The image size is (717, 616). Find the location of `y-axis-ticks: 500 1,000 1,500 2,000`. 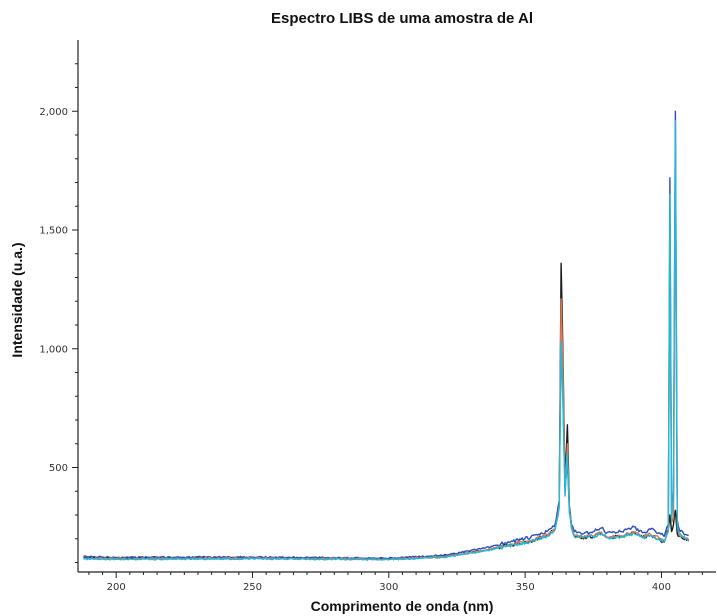

y-axis-ticks: 500 1,000 1,500 2,000 is located at coordinates (58, 313).